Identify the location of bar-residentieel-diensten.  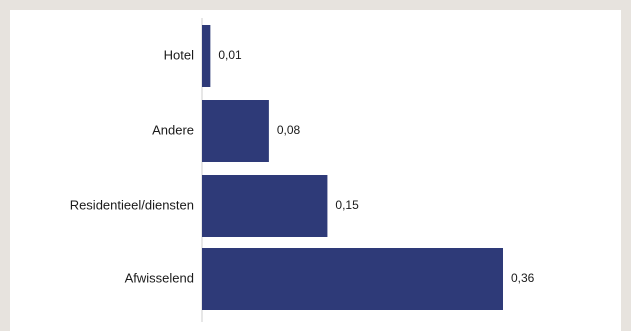
(265, 206).